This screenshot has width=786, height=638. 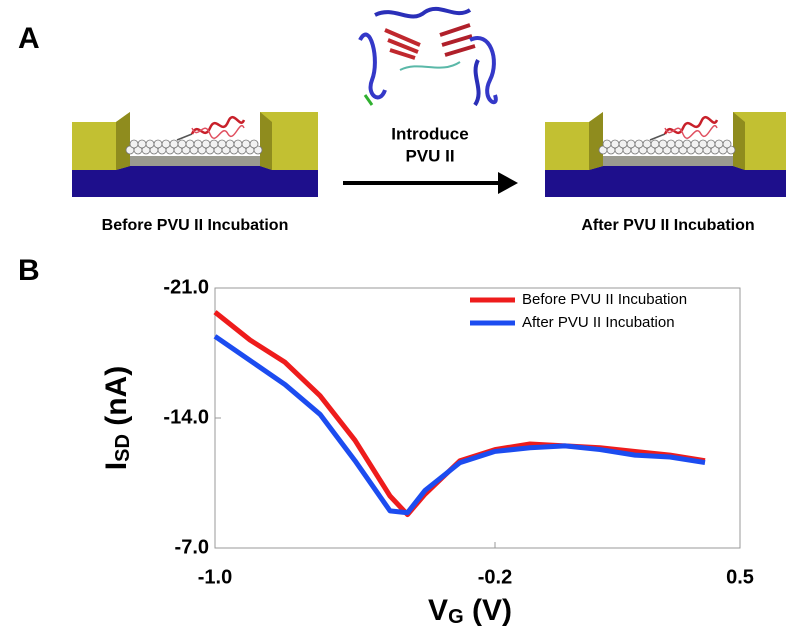 What do you see at coordinates (438, 610) in the screenshot?
I see `x-axis-label-part: V` at bounding box center [438, 610].